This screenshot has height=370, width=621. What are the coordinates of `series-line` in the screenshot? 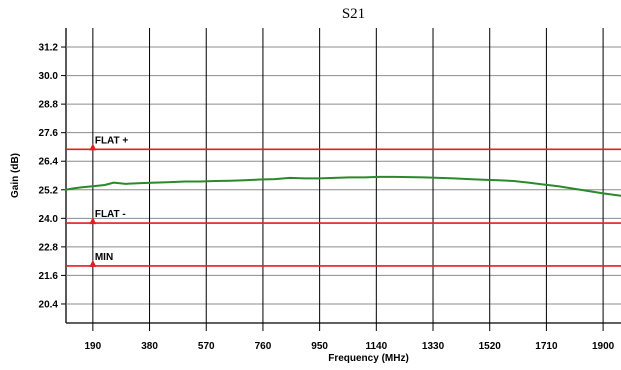 It's located at (343, 186).